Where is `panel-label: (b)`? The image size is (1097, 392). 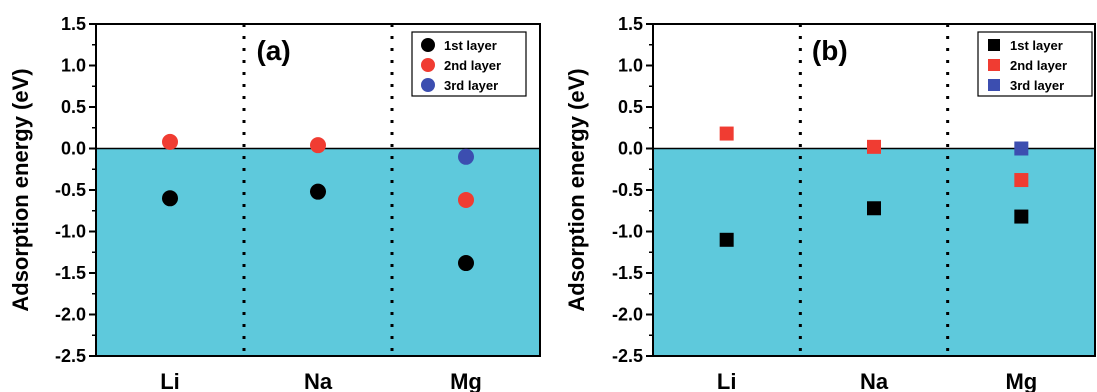 panel-label: (b) is located at coordinates (830, 50).